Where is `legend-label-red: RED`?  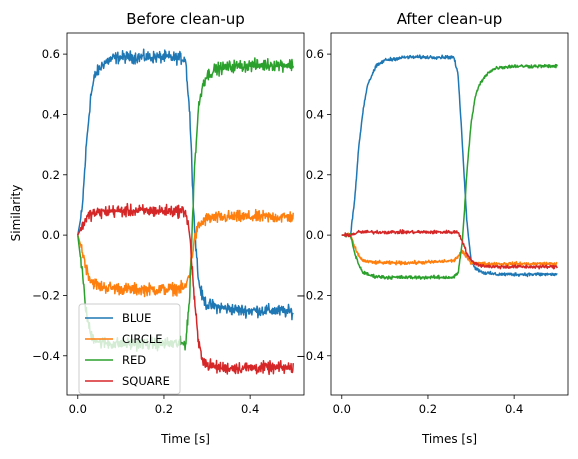
legend-label-red: RED is located at coordinates (134, 360).